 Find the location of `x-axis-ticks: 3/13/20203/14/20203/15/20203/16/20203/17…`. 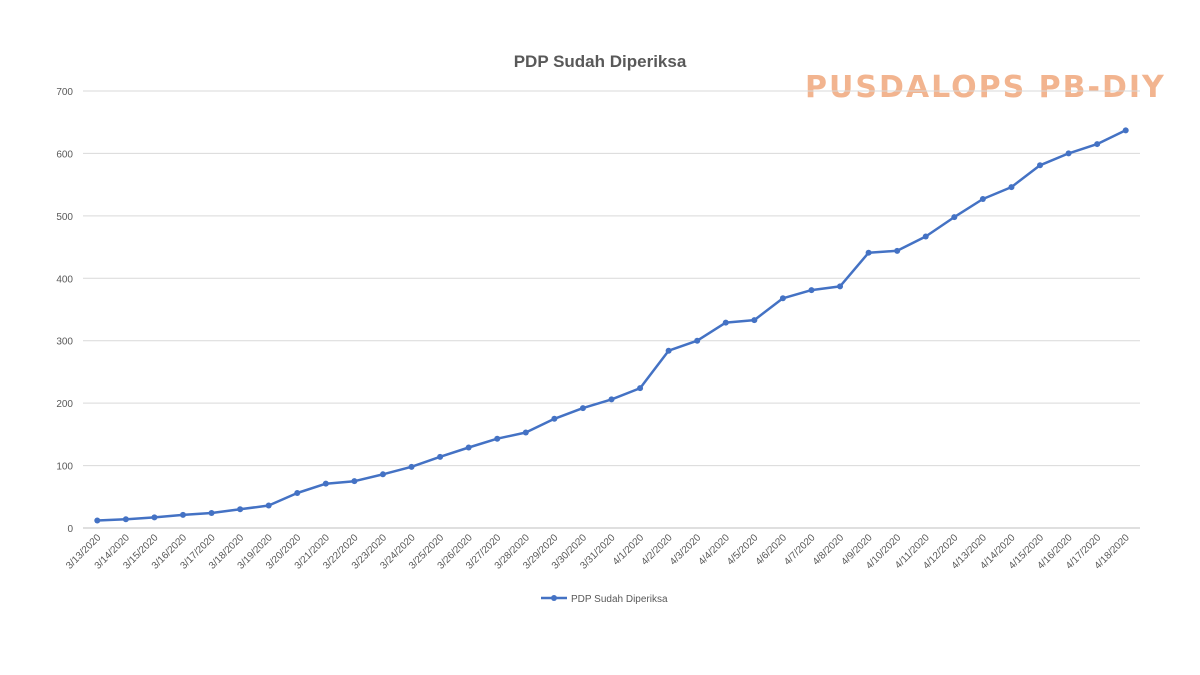

x-axis-ticks: 3/13/20203/14/20203/15/20203/16/20203/17… is located at coordinates (598, 552).